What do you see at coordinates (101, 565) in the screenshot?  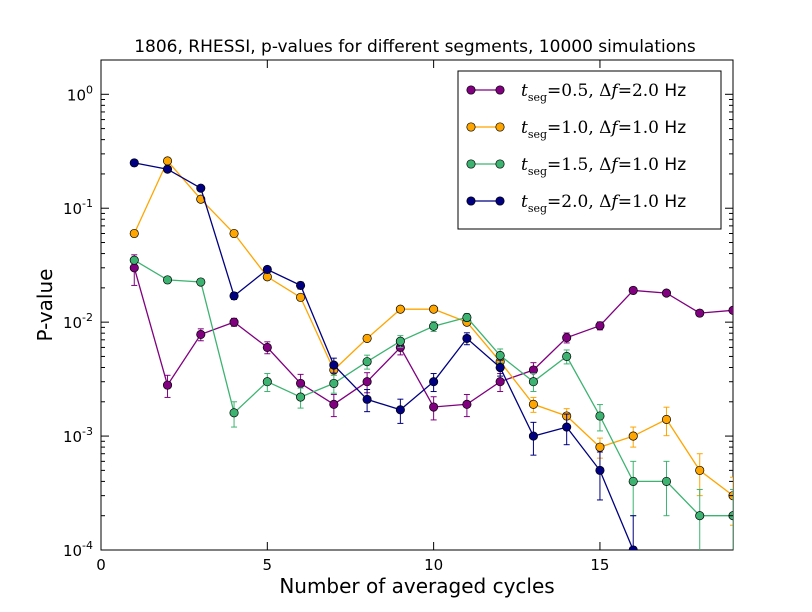 I see `x-tick-label: 0` at bounding box center [101, 565].